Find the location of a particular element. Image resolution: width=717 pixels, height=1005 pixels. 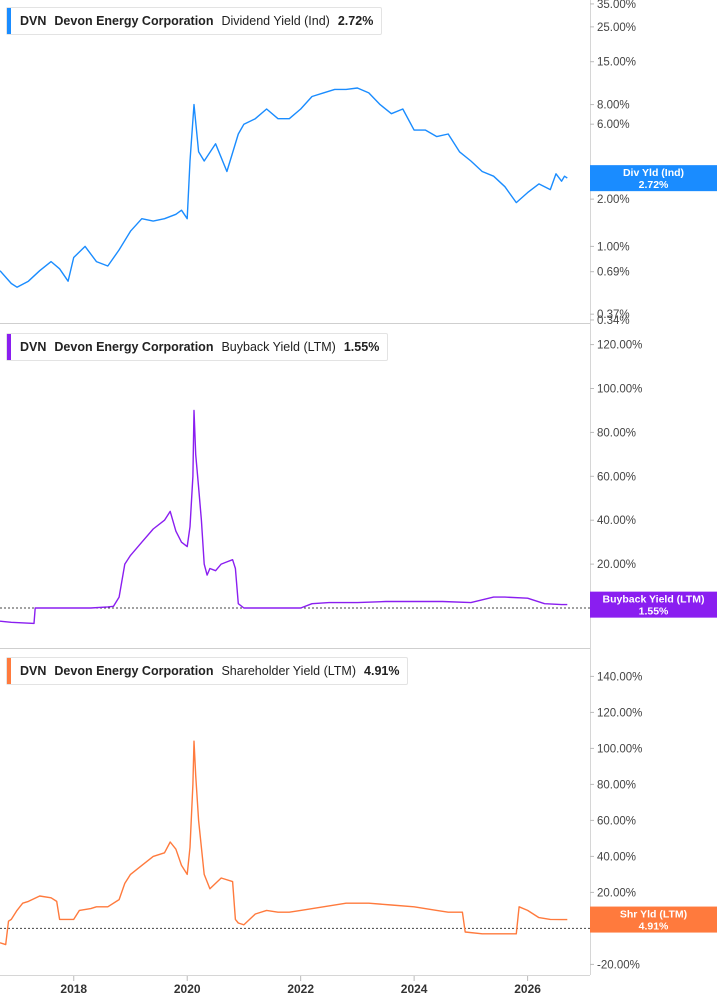

current-value-tag: Shr Yld (LTM)4.91% is located at coordinates (653, 919).